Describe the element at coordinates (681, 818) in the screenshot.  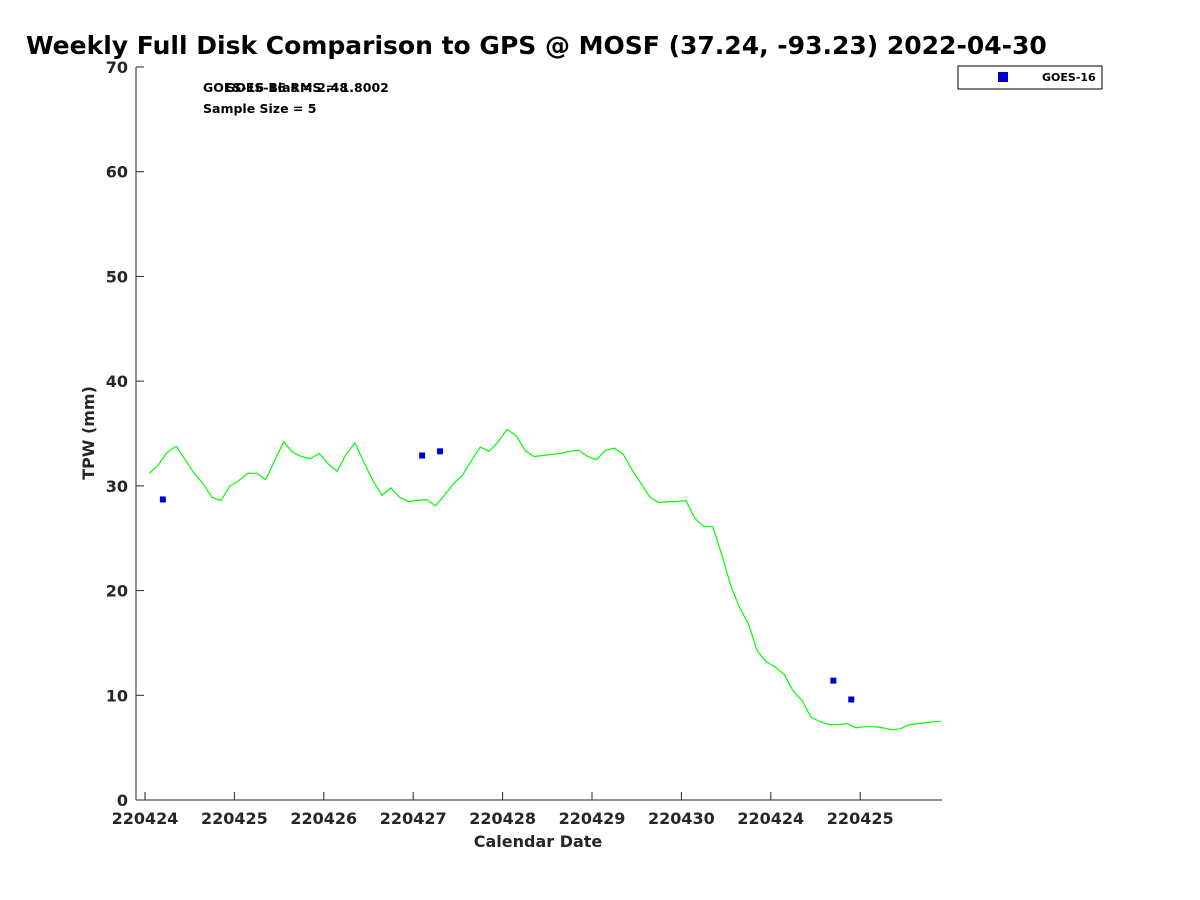
I see `x-tick-label: 220430` at that location.